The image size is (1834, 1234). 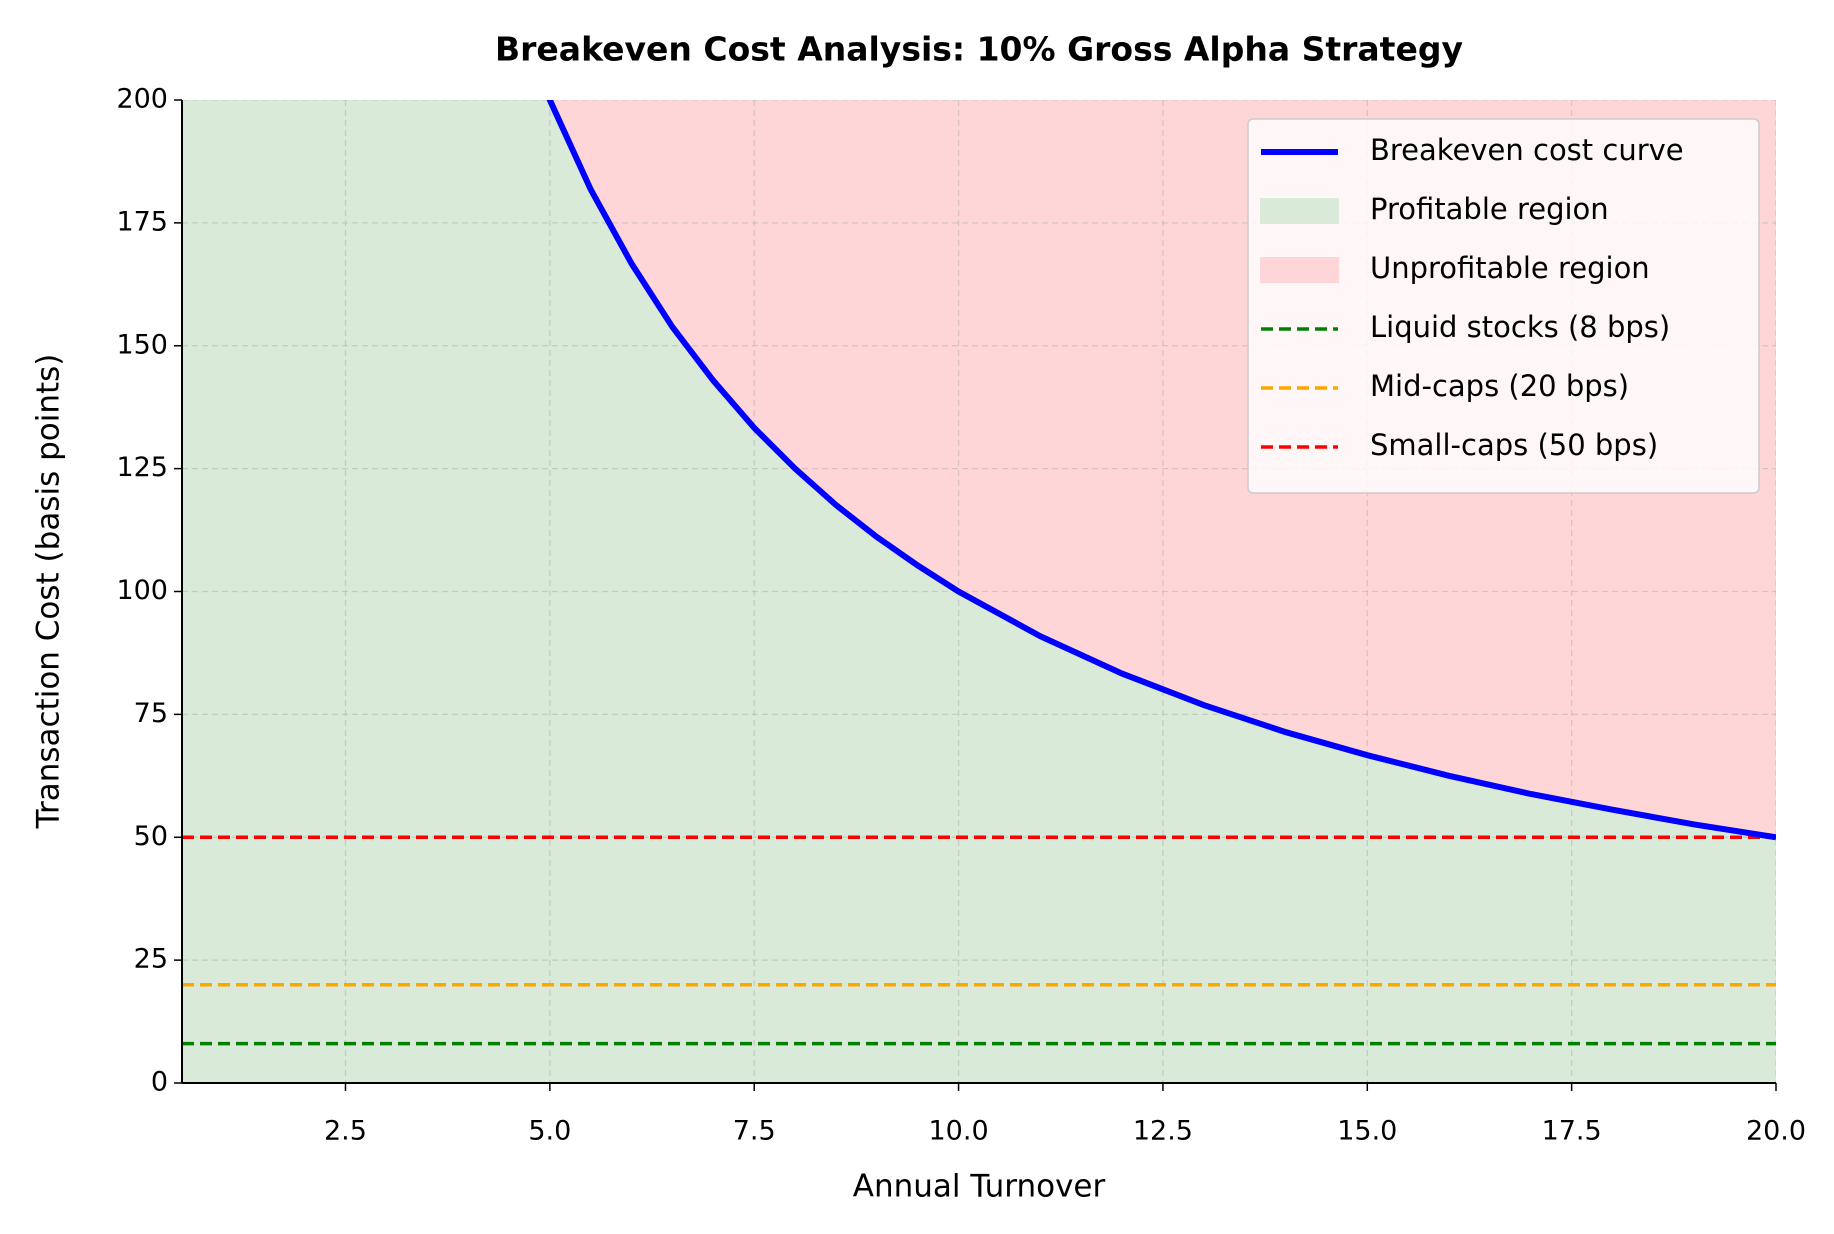 What do you see at coordinates (979, 1187) in the screenshot?
I see `x-axis-label: Annual Turnover` at bounding box center [979, 1187].